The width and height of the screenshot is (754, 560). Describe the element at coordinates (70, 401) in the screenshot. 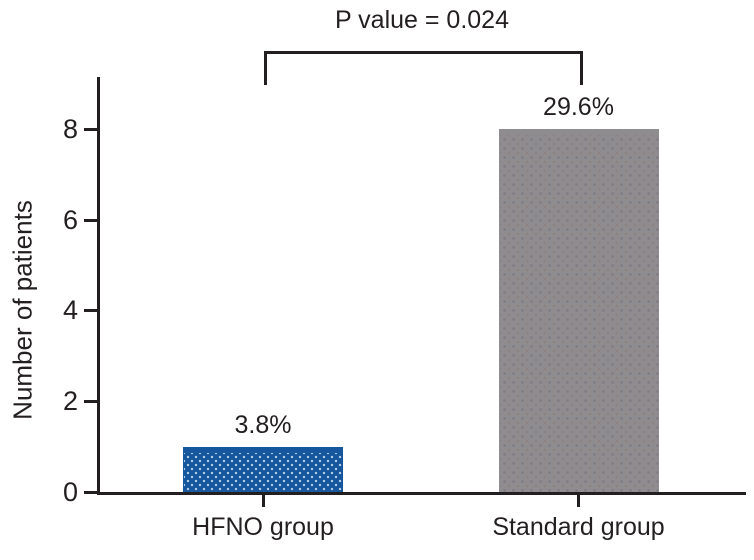

I see `y-tick-label: 2` at that location.